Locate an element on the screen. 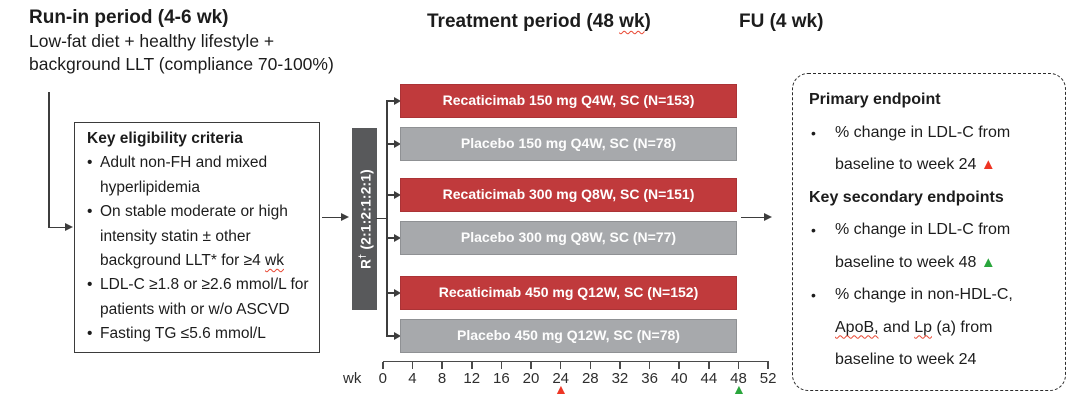 This screenshot has width=1080, height=413. week-tick-label: 48 is located at coordinates (738, 378).